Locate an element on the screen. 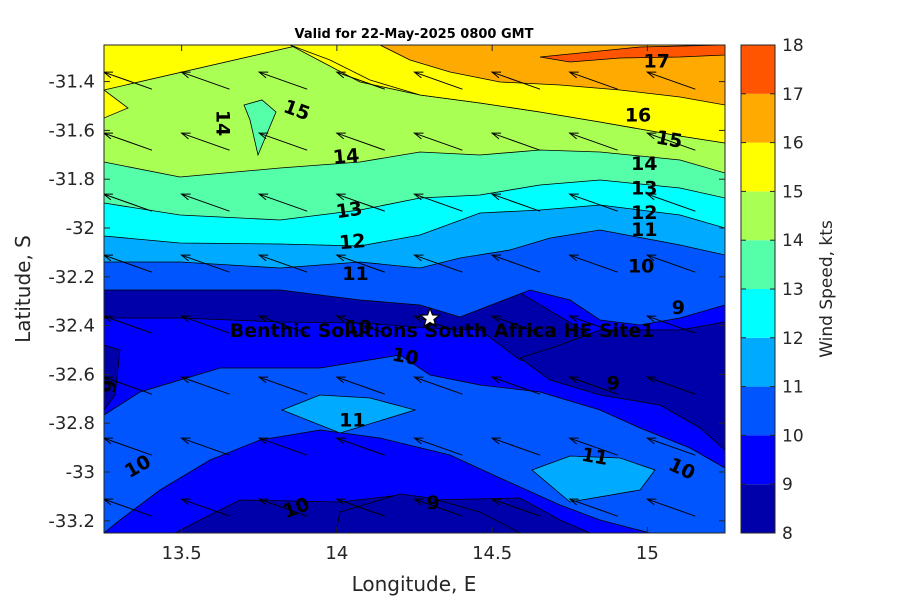 The height and width of the screenshot is (600, 900). band-8-9-east is located at coordinates (622, 386).